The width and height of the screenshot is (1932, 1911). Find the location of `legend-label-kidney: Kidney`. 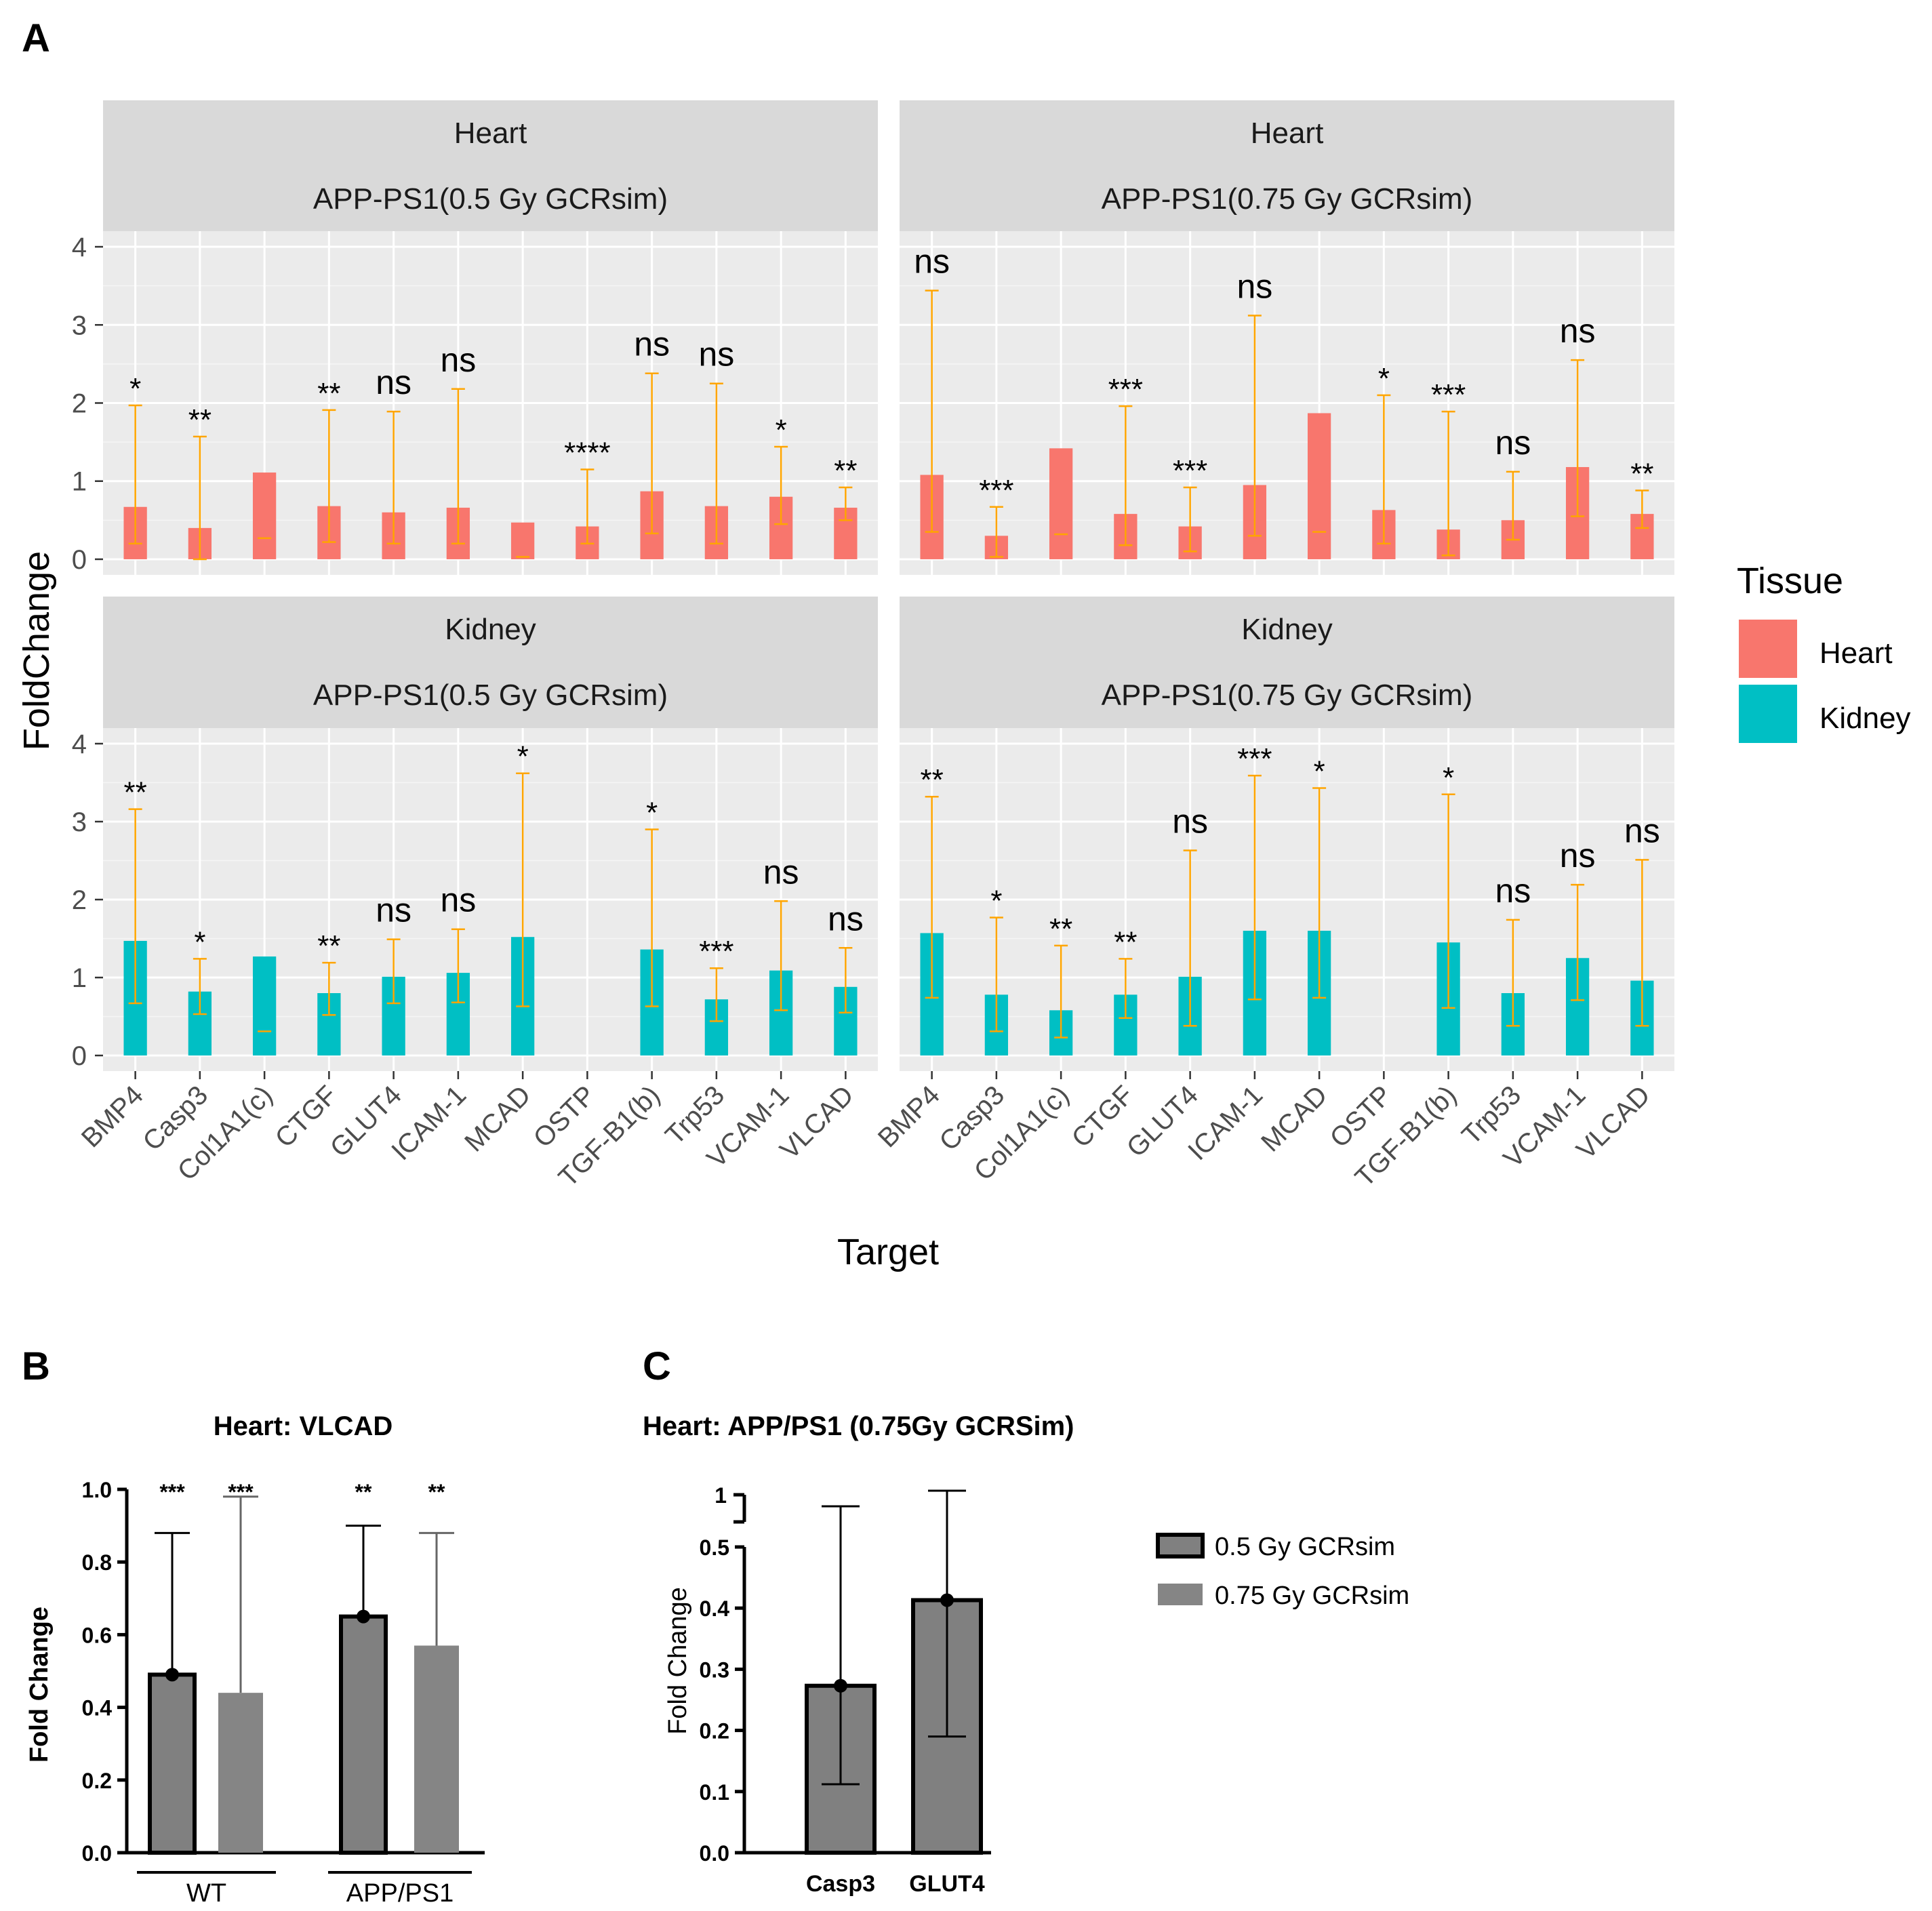

legend-label-kidney: Kidney is located at coordinates (1865, 718).